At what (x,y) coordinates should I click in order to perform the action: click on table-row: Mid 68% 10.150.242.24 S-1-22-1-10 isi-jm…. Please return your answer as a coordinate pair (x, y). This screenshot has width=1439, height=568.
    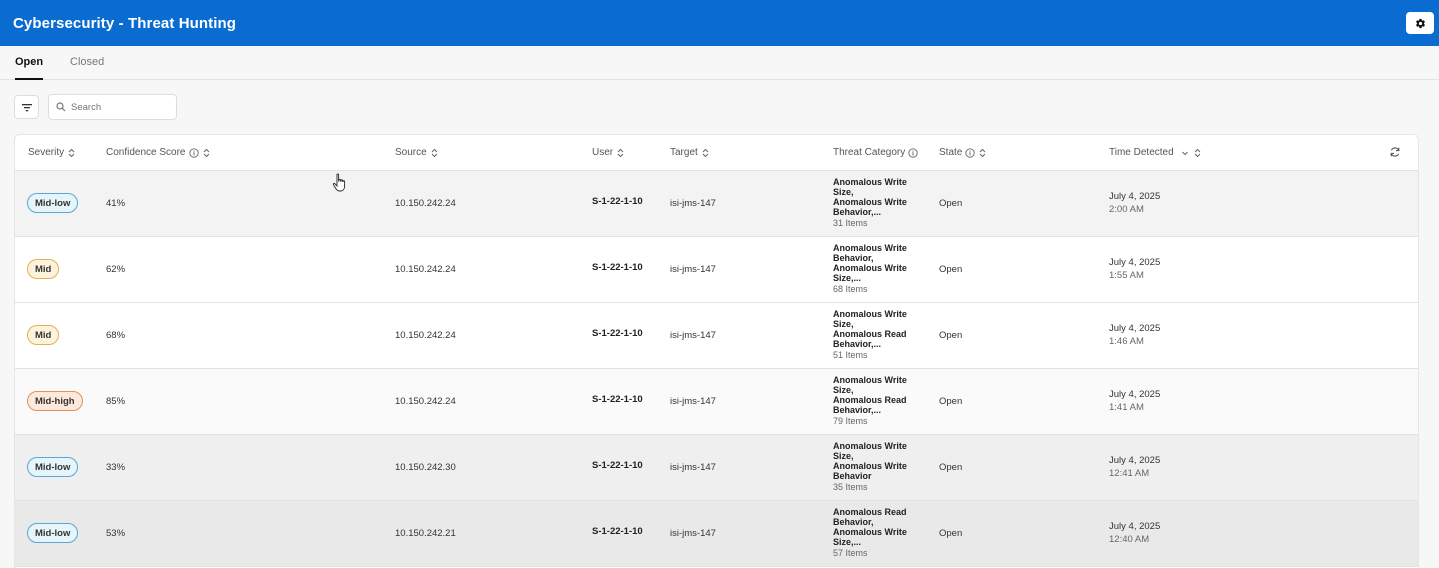
    Looking at the image, I should click on (716, 336).